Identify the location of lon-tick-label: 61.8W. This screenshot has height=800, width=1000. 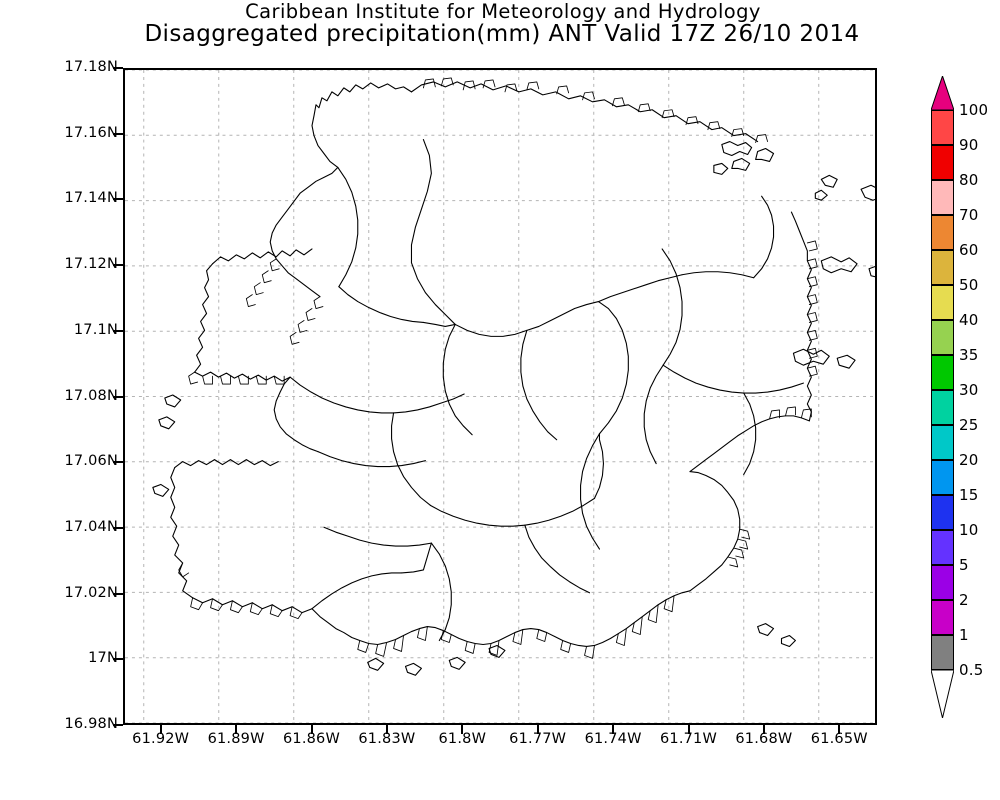
(462, 739).